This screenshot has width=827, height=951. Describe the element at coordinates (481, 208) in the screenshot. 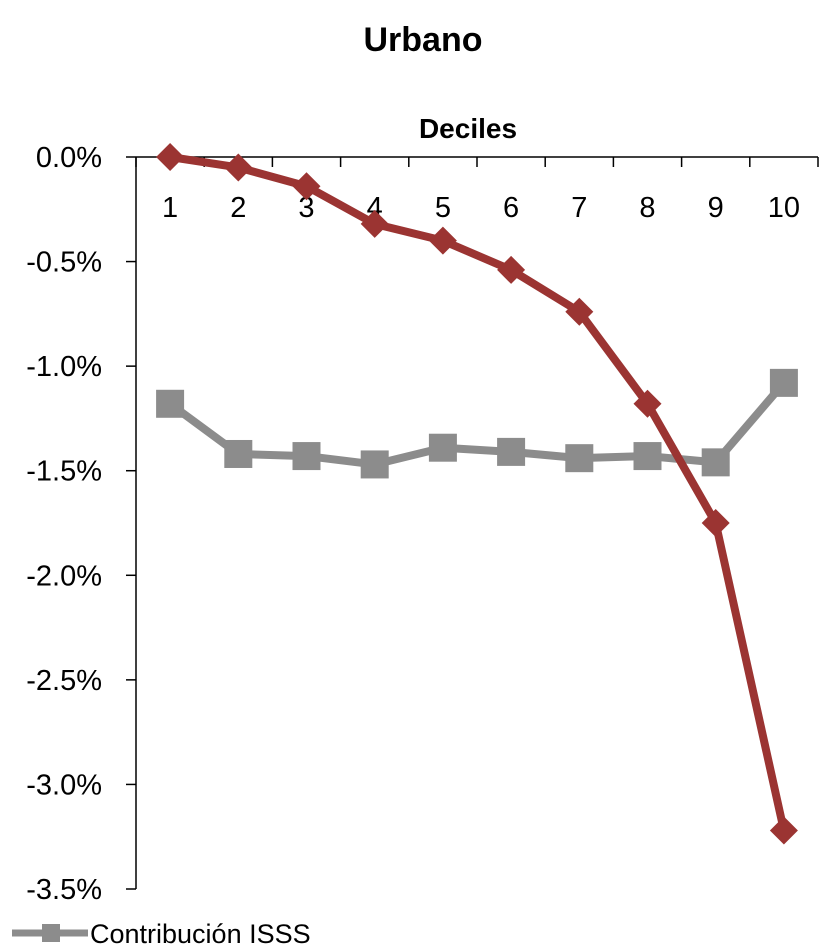

I see `x-tick-labels: 1 2 3 4 5 6 7 8 9 10` at that location.